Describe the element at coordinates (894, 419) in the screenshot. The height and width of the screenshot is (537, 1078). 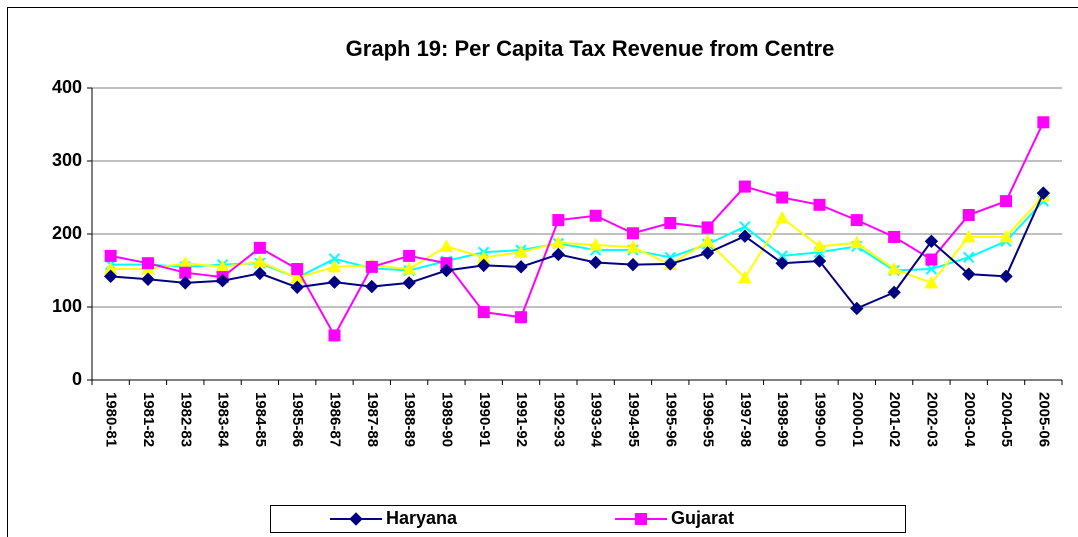
I see `x-tick-label: 2001-02` at that location.